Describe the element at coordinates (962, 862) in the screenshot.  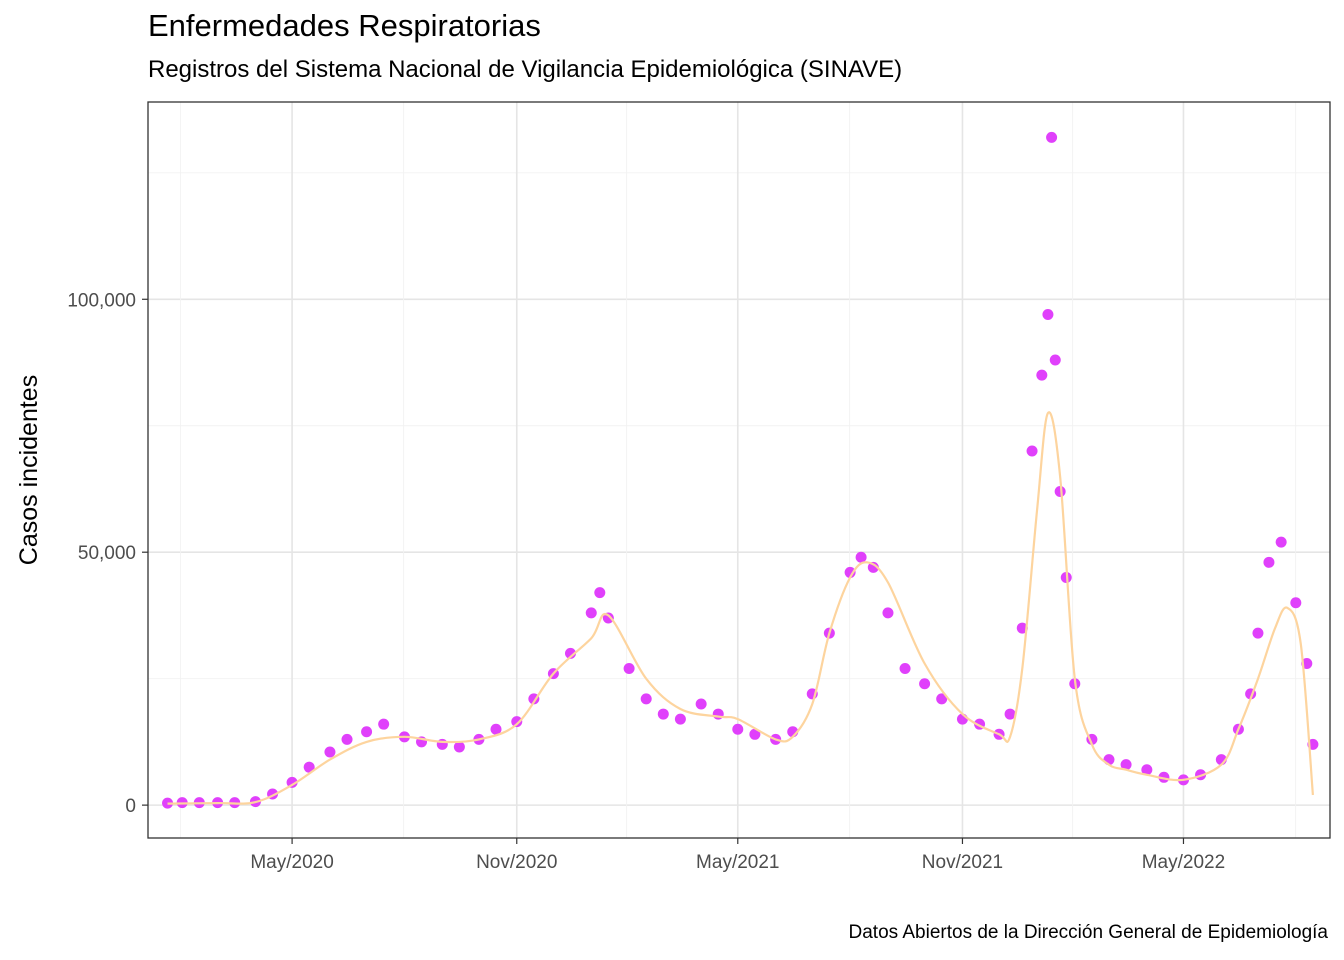
I see `x-tick-label: Nov/2021` at that location.